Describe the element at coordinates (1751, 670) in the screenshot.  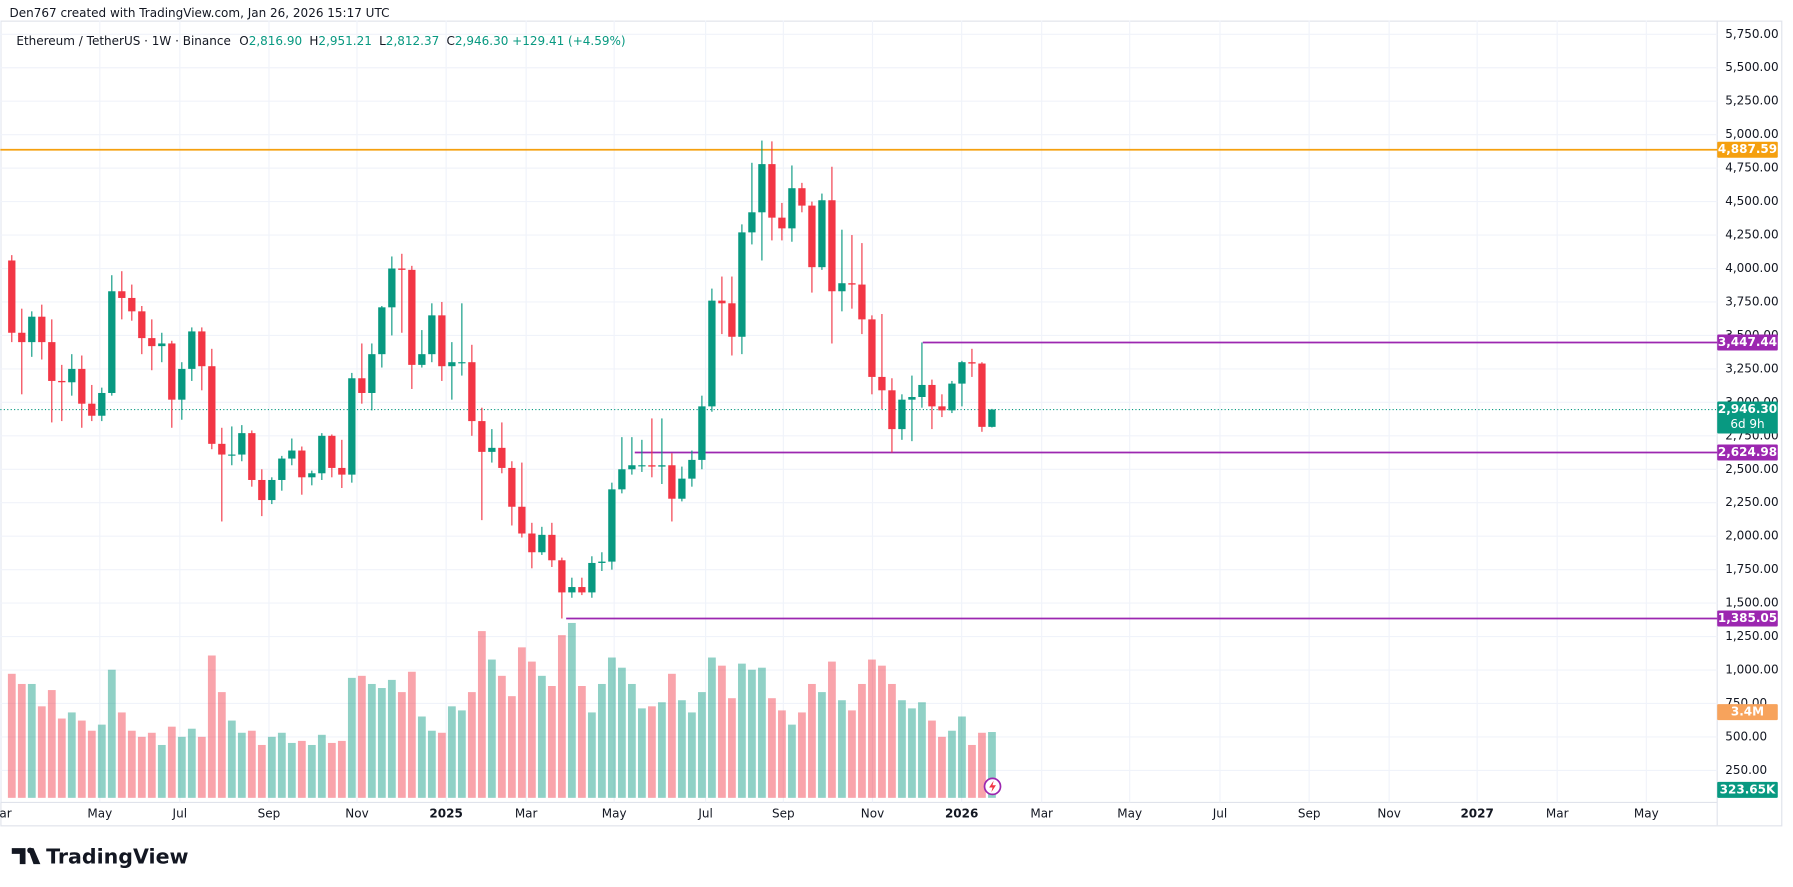
I see `y-tick-label: 1,000.00` at that location.